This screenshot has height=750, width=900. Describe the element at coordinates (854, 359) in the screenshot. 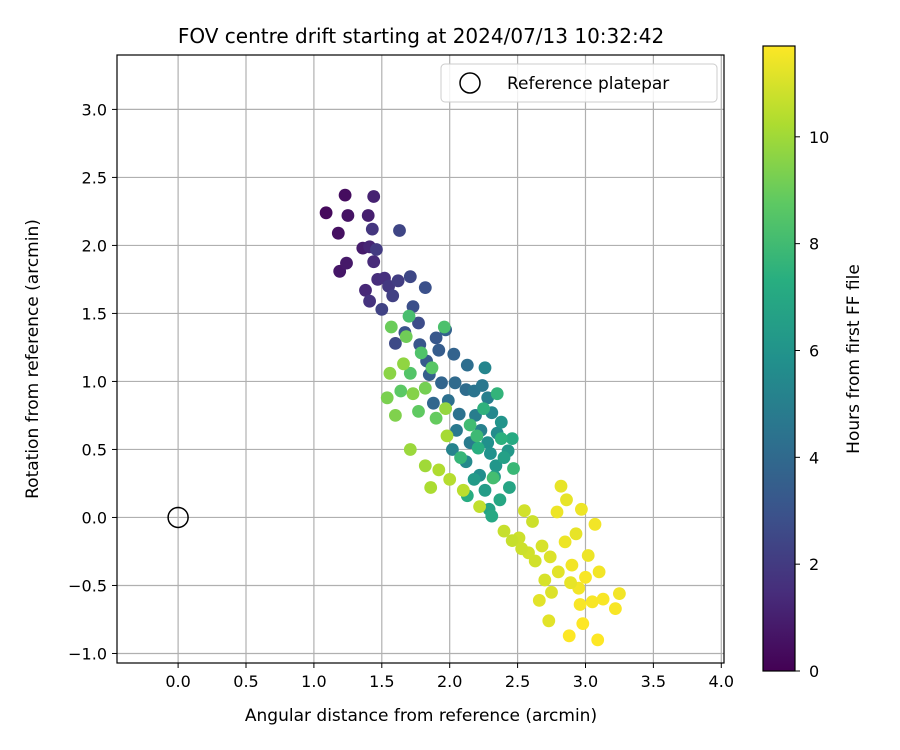

I see `colorbar-label: Hours from first FF file` at that location.